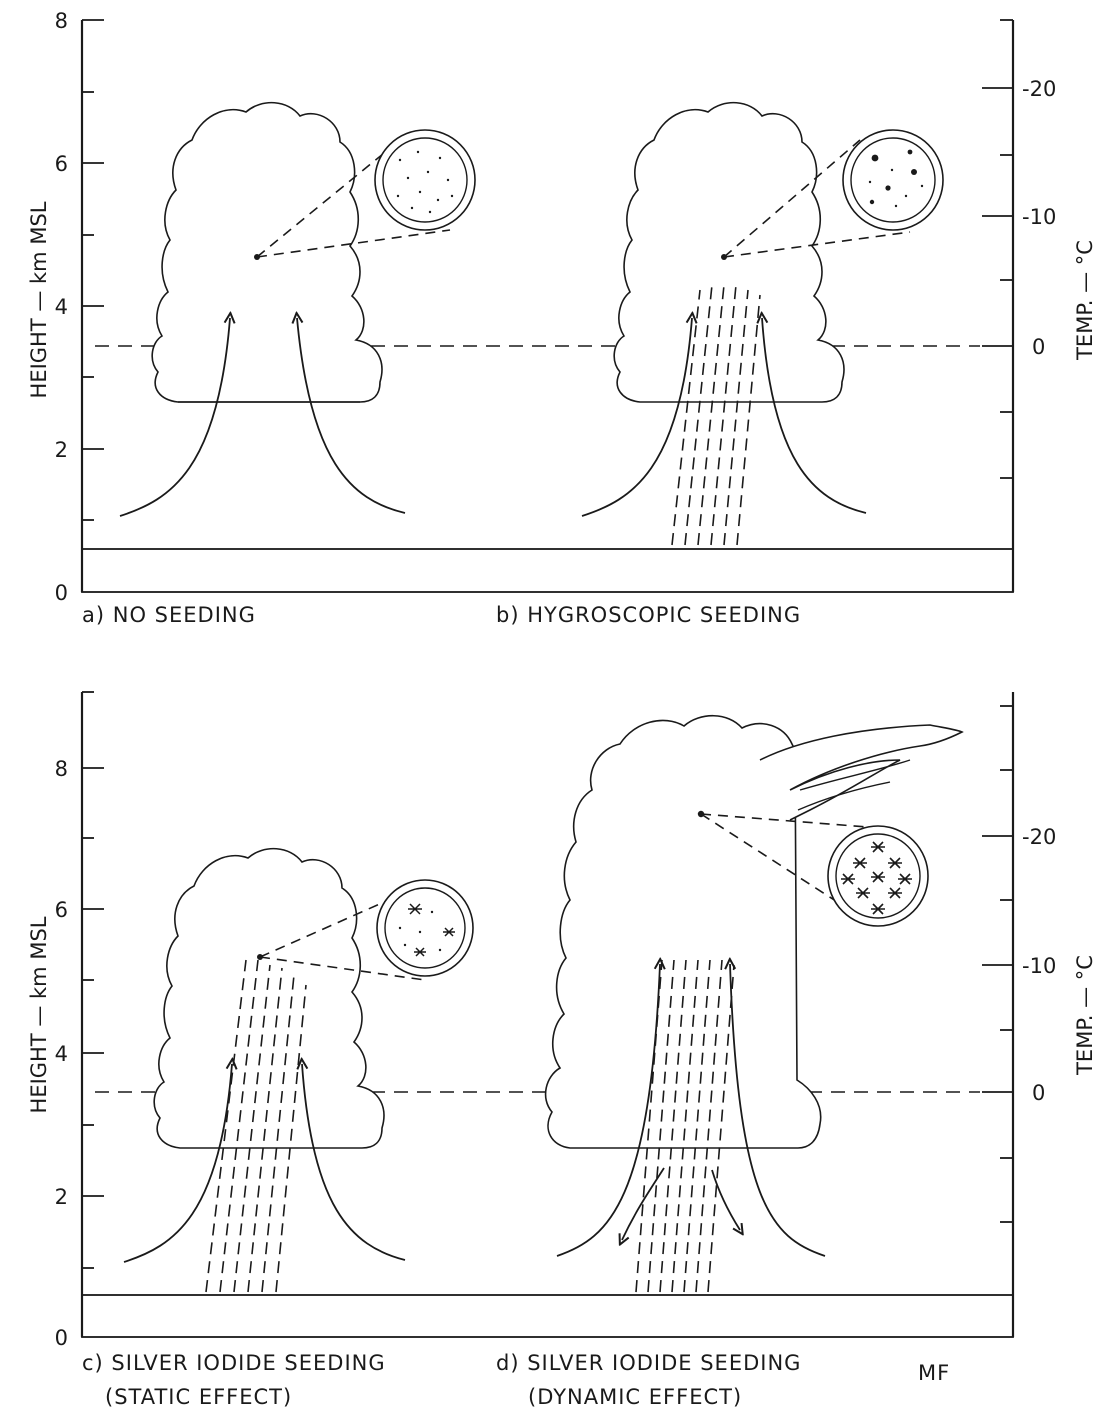  What do you see at coordinates (177, 1163) in the screenshot?
I see `updraft-arrow-c-left` at bounding box center [177, 1163].